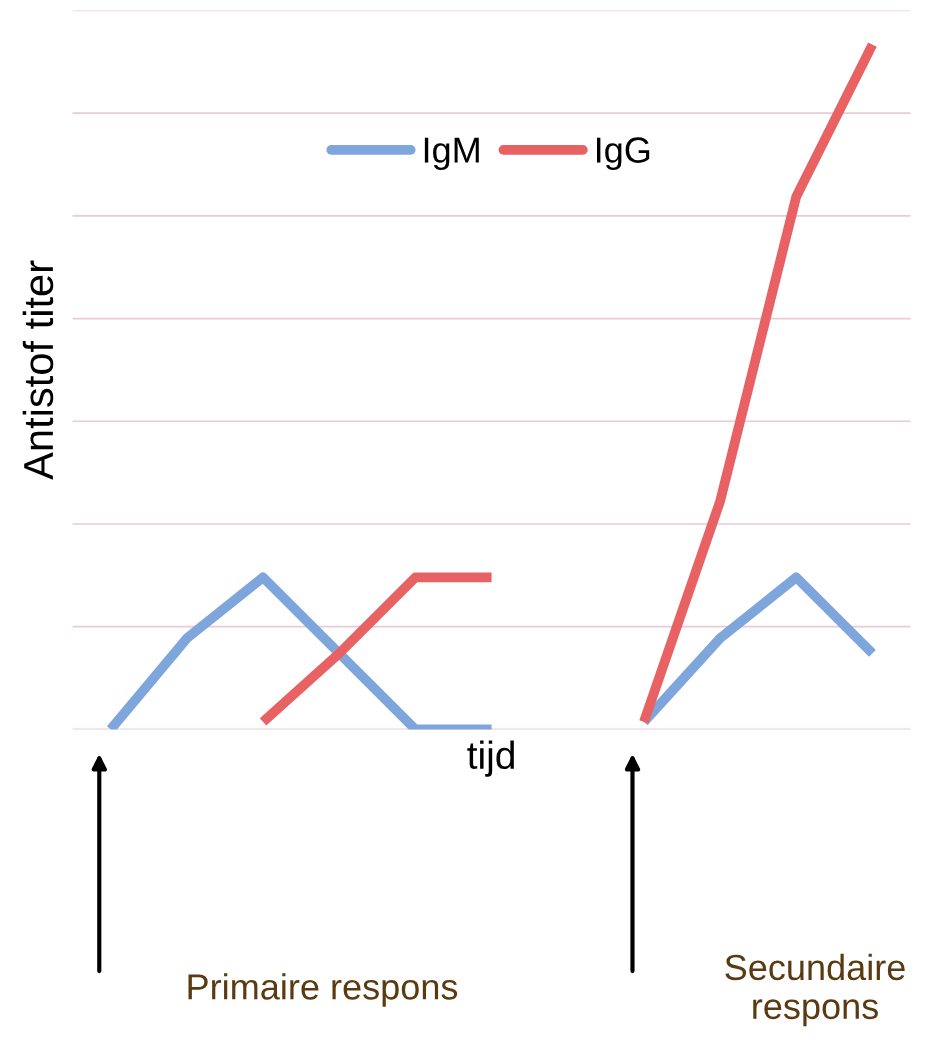 This screenshot has height=1042, width=931. What do you see at coordinates (815, 990) in the screenshot?
I see `text: Secundaire respons` at bounding box center [815, 990].